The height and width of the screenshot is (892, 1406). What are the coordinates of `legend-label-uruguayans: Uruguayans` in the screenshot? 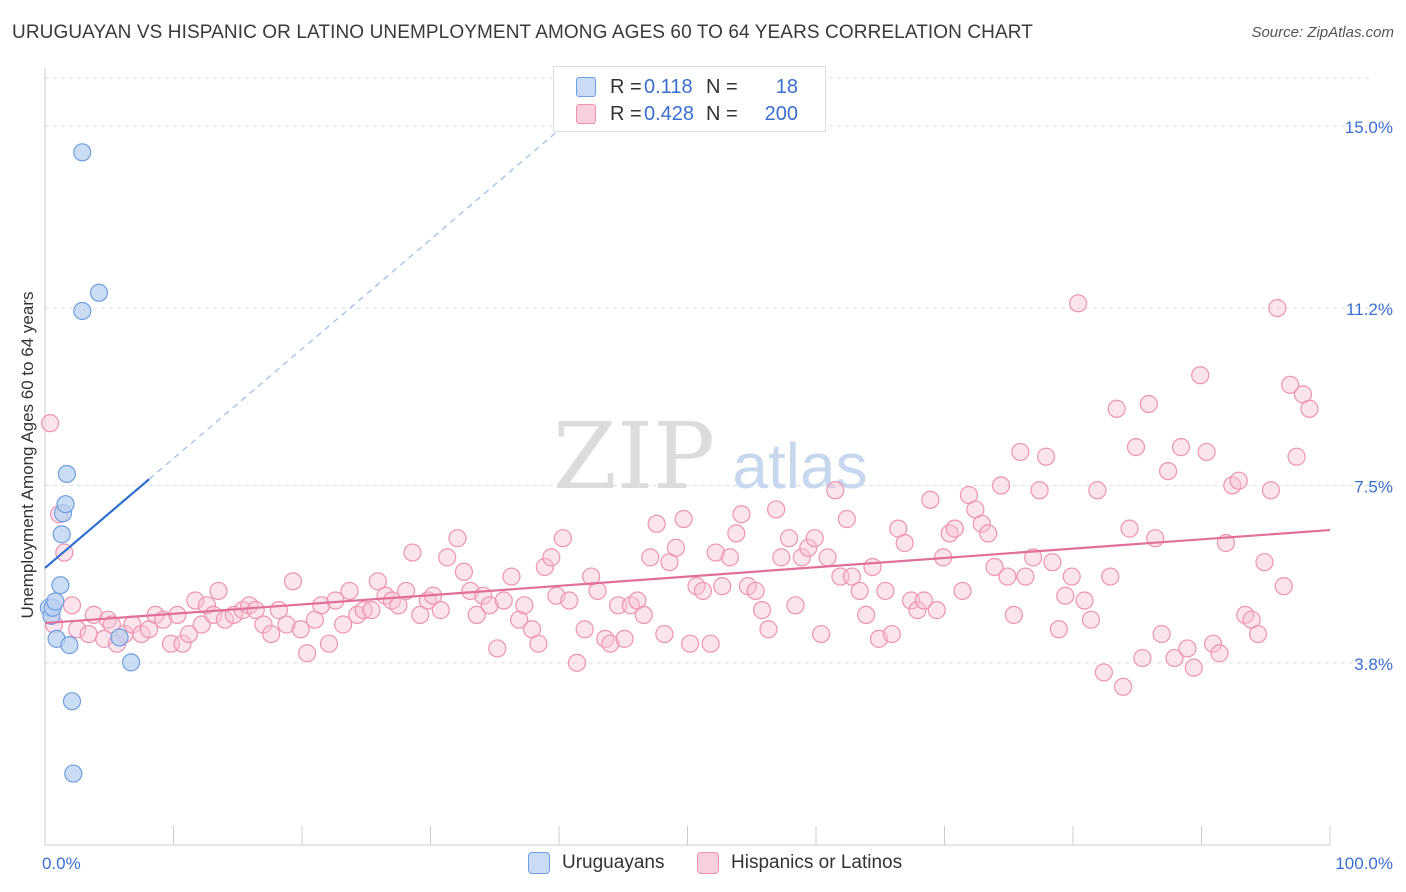 It's located at (613, 862).